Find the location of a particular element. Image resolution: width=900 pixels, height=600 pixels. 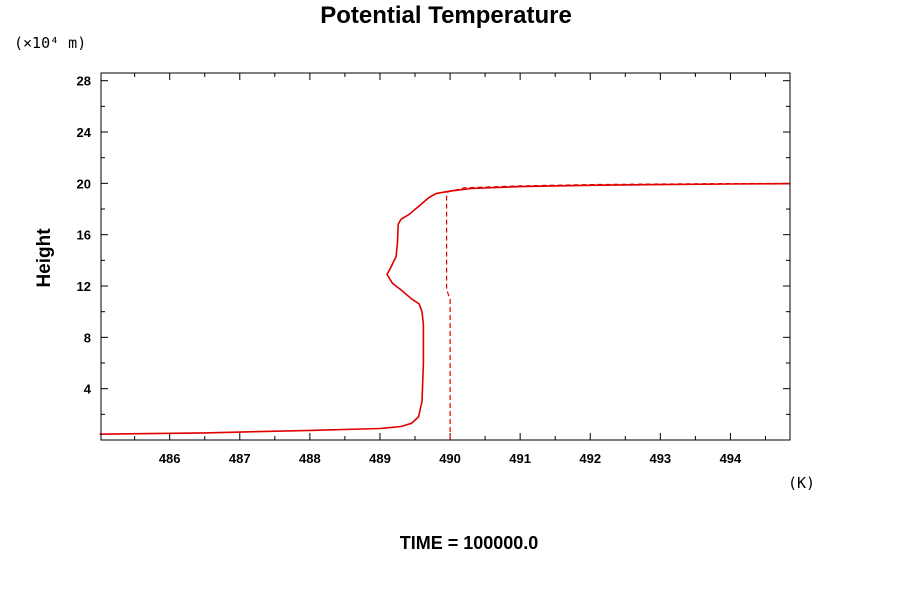

chart-title: Potential Temperature is located at coordinates (446, 15).